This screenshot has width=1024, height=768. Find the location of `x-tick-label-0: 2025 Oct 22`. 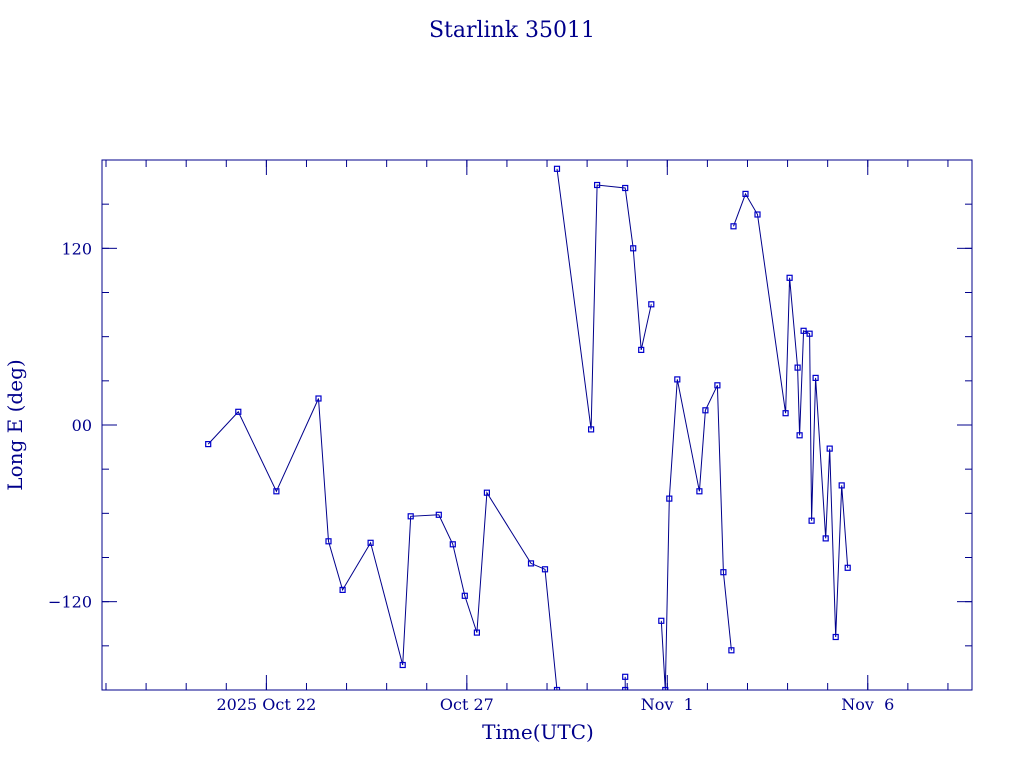

x-tick-label-0: 2025 Oct 22 is located at coordinates (266, 704).